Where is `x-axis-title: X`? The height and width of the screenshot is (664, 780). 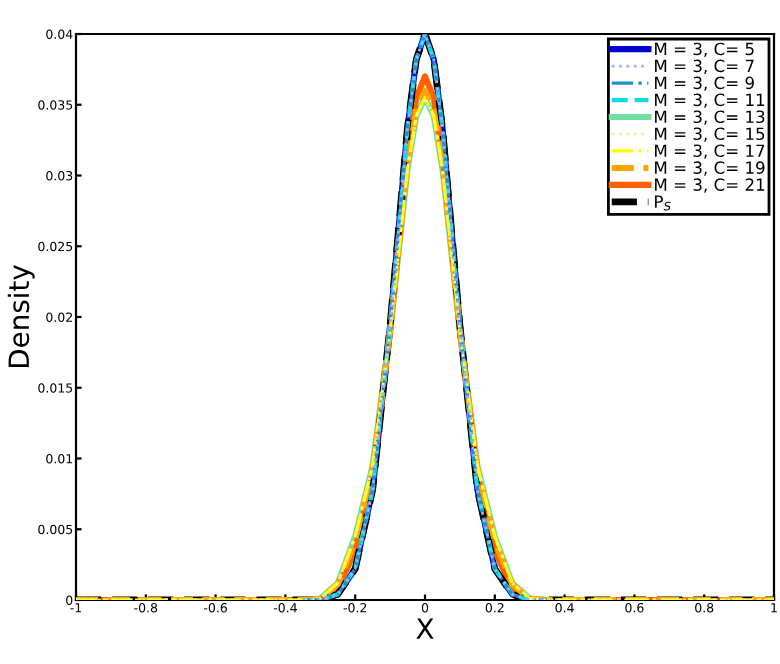
x-axis-title: X is located at coordinates (425, 628).